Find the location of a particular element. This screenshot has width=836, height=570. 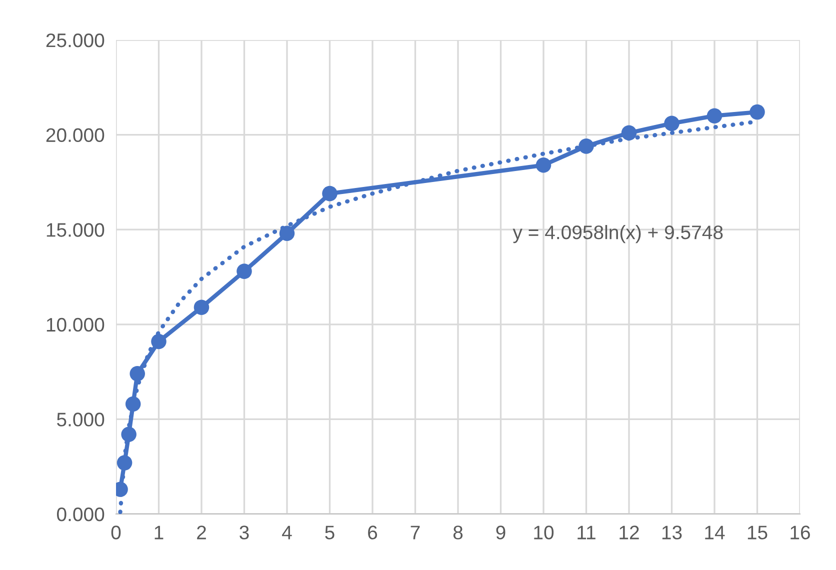

x-tick-label: 8 is located at coordinates (458, 533).